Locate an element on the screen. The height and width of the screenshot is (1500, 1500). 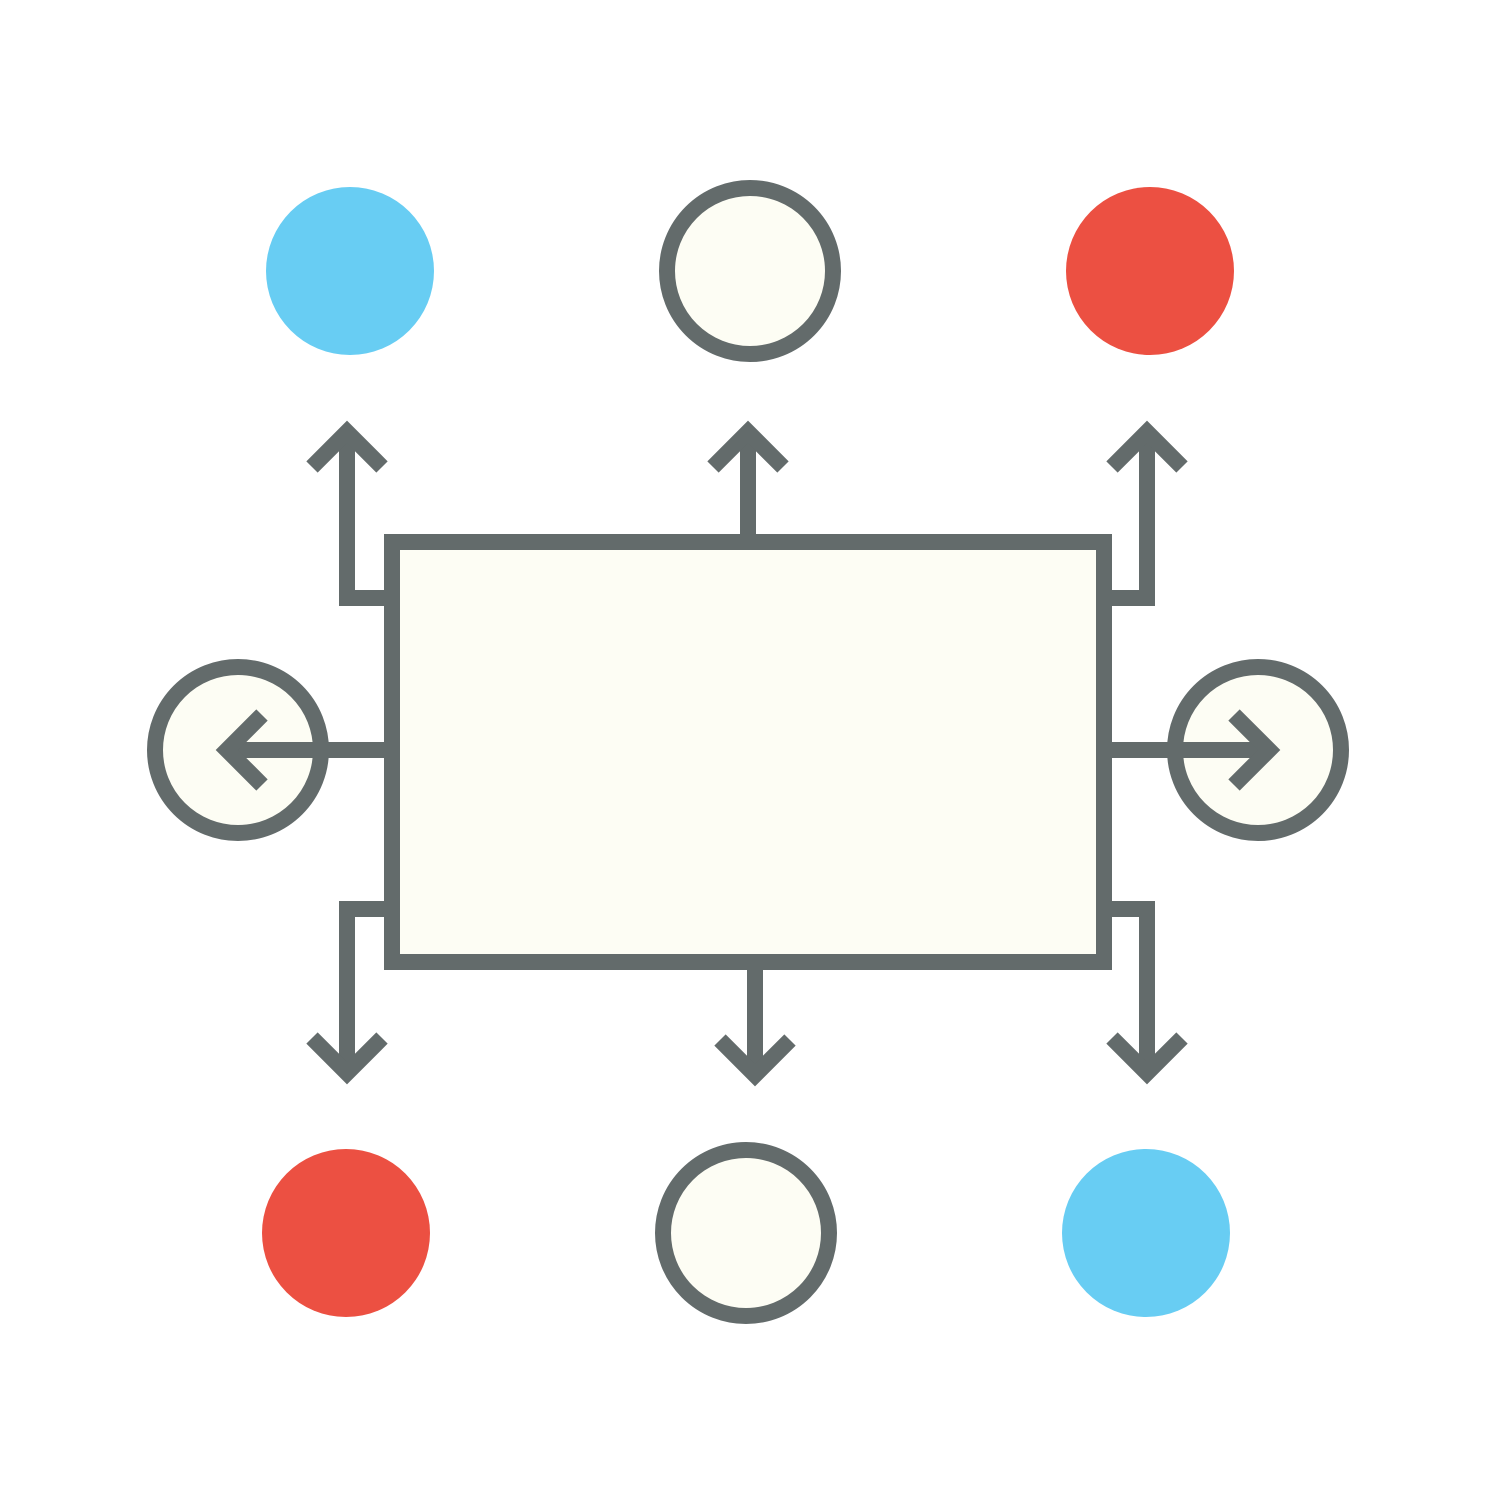
arrow-up-left is located at coordinates (349, 513).